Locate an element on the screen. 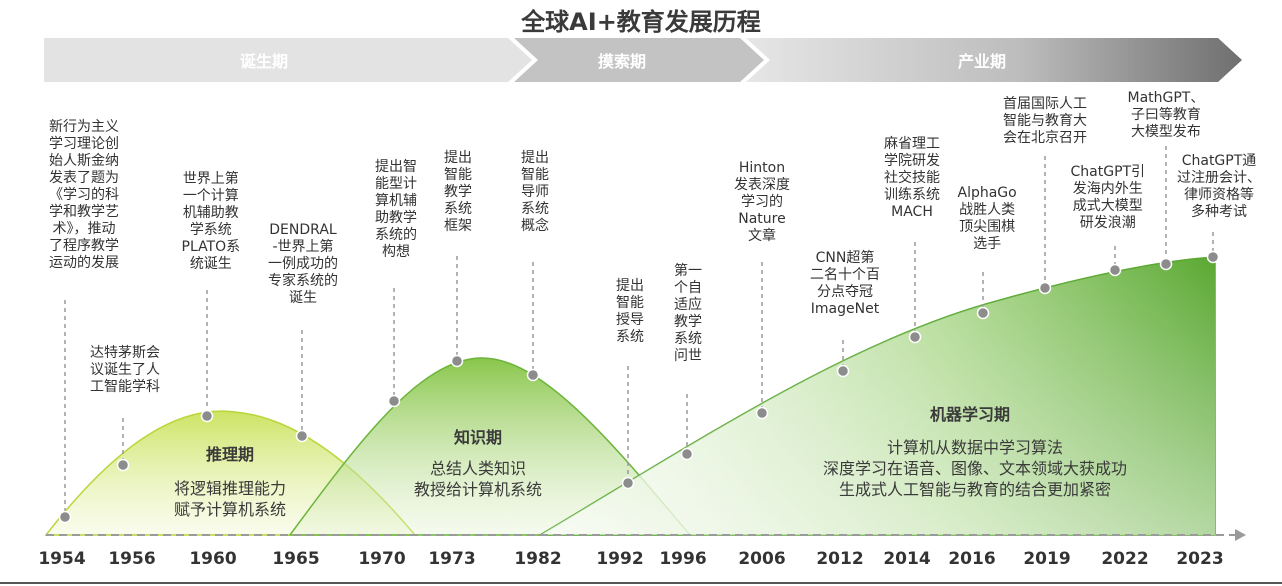 Image resolution: width=1282 pixels, height=586 pixels. year-label: 1956 is located at coordinates (132, 559).